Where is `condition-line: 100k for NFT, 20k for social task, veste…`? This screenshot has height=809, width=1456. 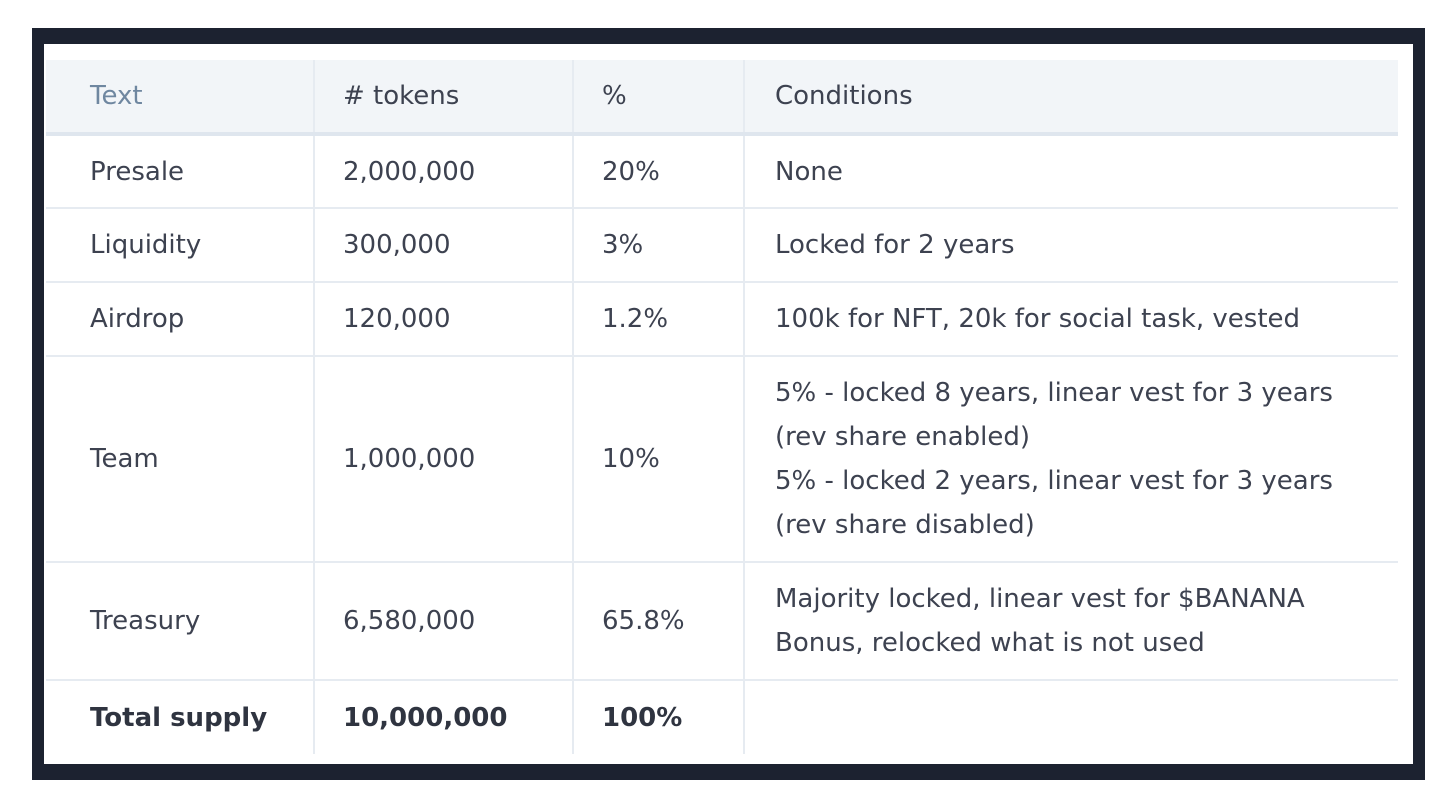 condition-line: 100k for NFT, 20k for social task, veste… is located at coordinates (1038, 319).